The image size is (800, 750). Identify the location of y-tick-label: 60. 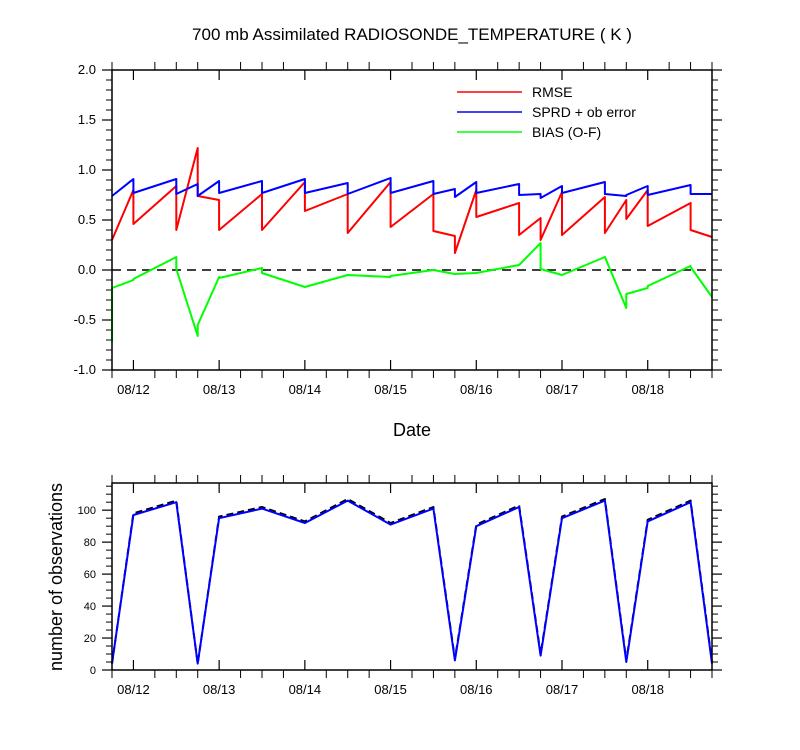
(90, 575).